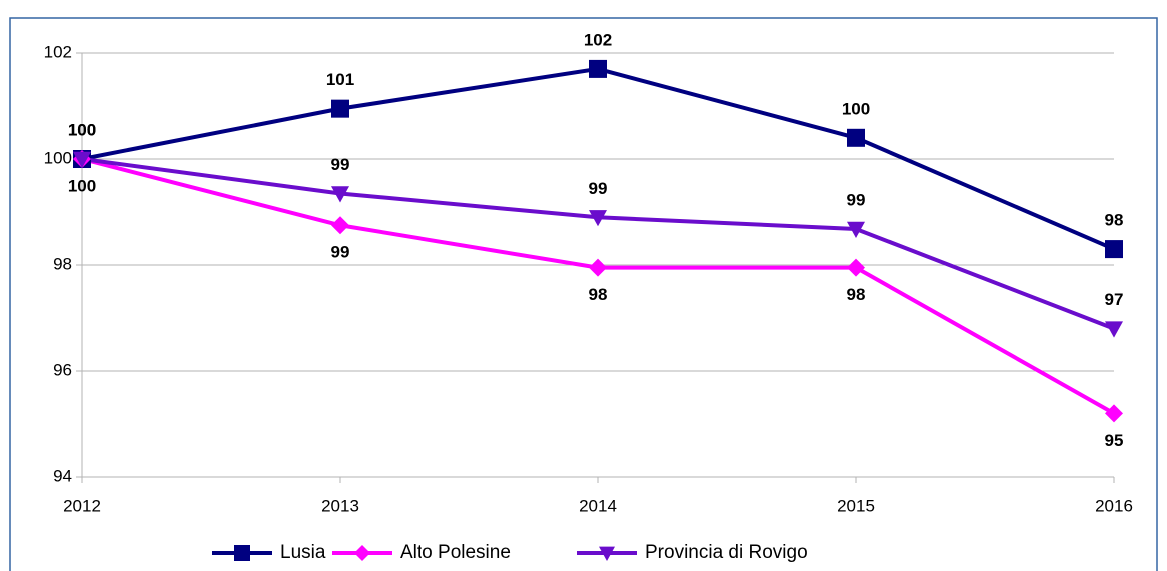 This screenshot has width=1167, height=571. What do you see at coordinates (62, 475) in the screenshot?
I see `y-tick-label: 94` at bounding box center [62, 475].